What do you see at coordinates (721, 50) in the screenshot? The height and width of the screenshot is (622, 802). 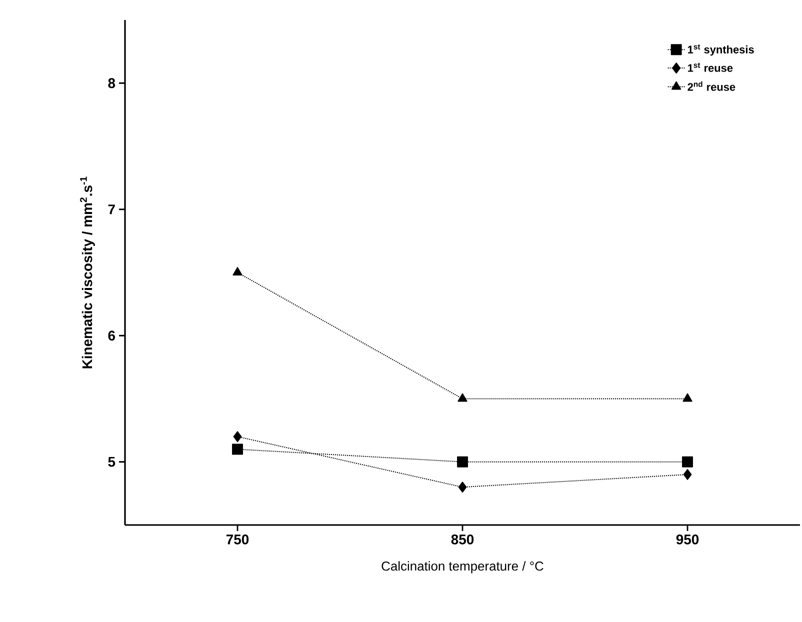 I see `legend-label: 1$^{st}$ synthesis` at bounding box center [721, 50].